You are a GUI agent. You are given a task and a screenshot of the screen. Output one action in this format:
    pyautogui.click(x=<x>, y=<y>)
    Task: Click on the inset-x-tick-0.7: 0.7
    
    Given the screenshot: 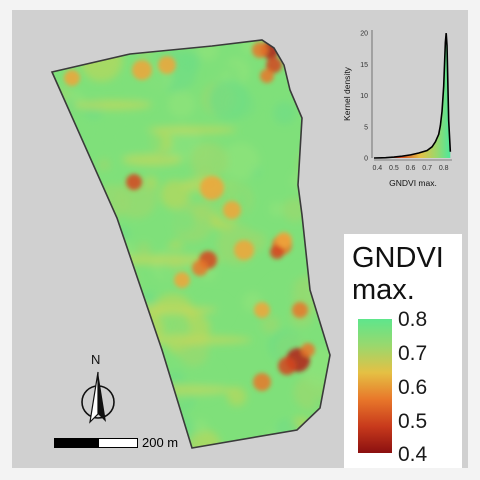 What is the action you would take?
    pyautogui.click(x=427, y=168)
    